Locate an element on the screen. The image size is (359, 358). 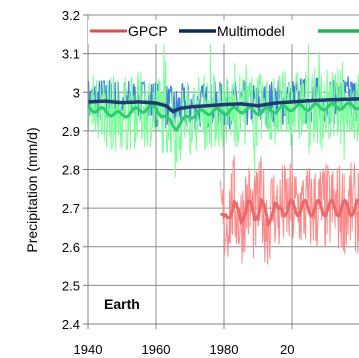
x-tick-label: 1980 is located at coordinates (224, 349).